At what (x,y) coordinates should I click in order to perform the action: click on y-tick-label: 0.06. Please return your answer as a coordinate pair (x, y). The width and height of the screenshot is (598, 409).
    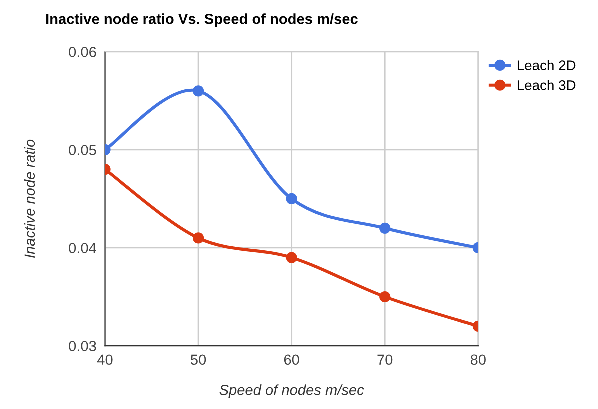
    Looking at the image, I should click on (82, 52).